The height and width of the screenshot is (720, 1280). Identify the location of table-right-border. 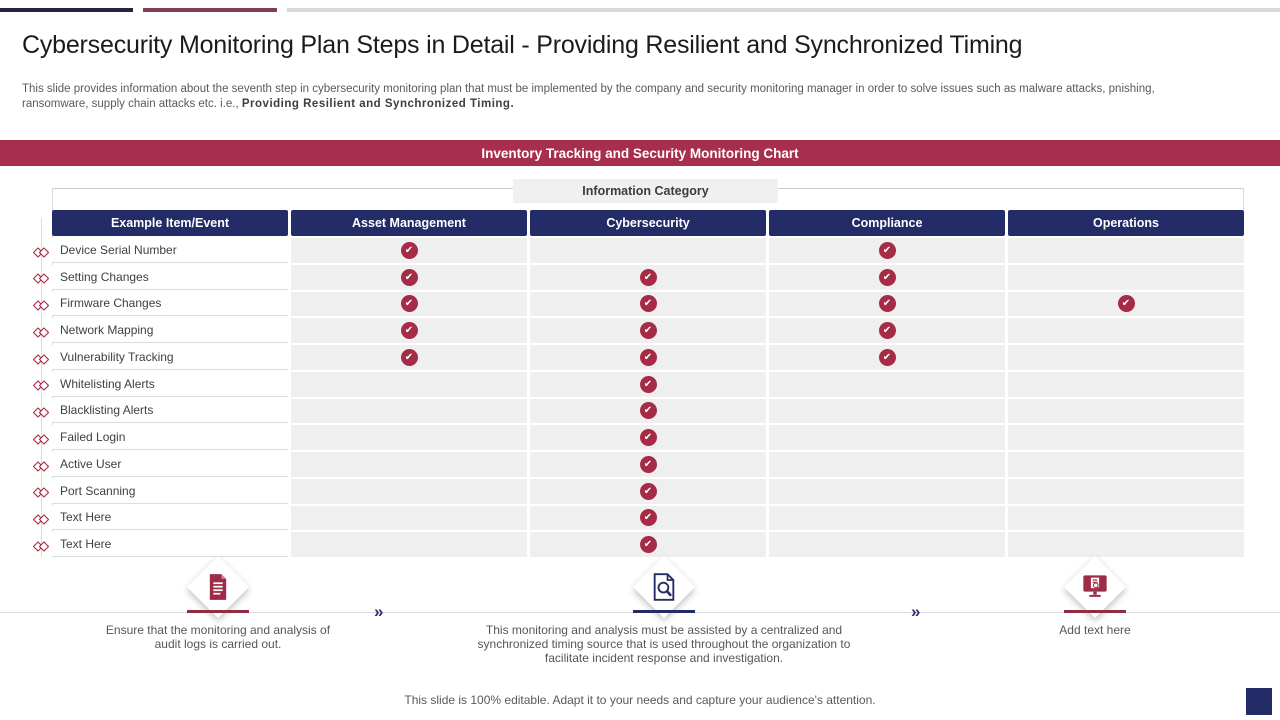
(1243, 199).